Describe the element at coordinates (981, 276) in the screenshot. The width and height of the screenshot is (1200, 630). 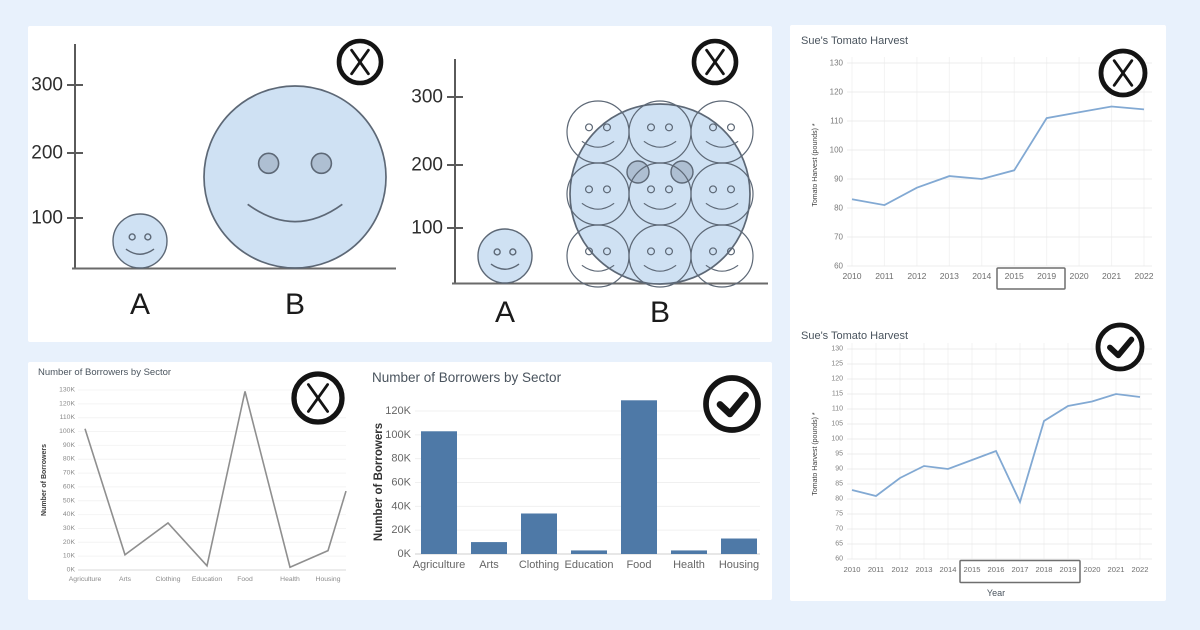
I see `x-tick-label: 2014` at that location.